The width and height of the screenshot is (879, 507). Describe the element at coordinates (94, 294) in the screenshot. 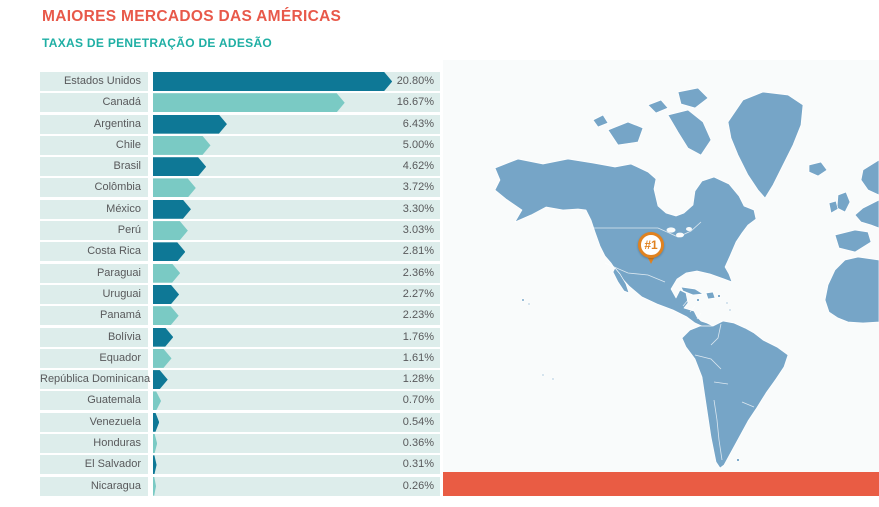

I see `country-label: Uruguai` at that location.